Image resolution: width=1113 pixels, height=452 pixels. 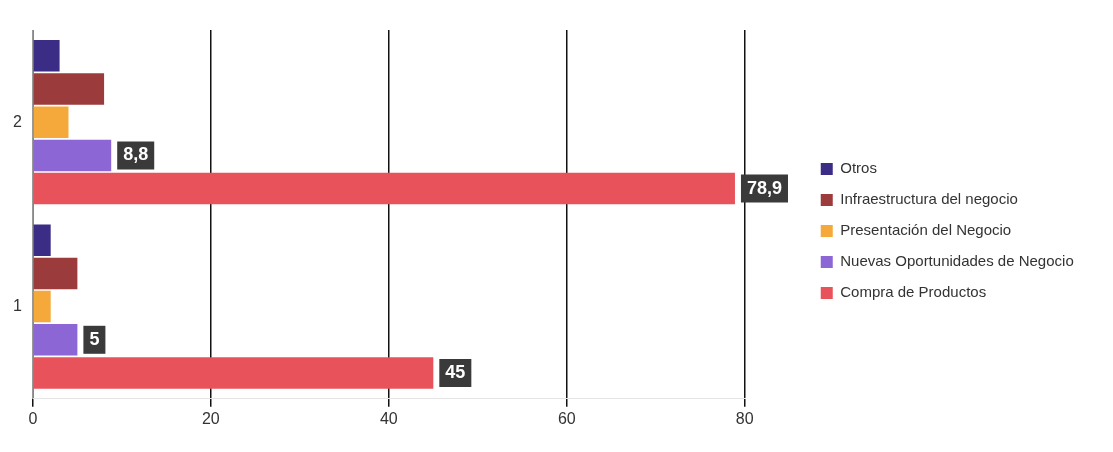 I want to click on legend-label: Infraestructura del negocio, so click(x=929, y=199).